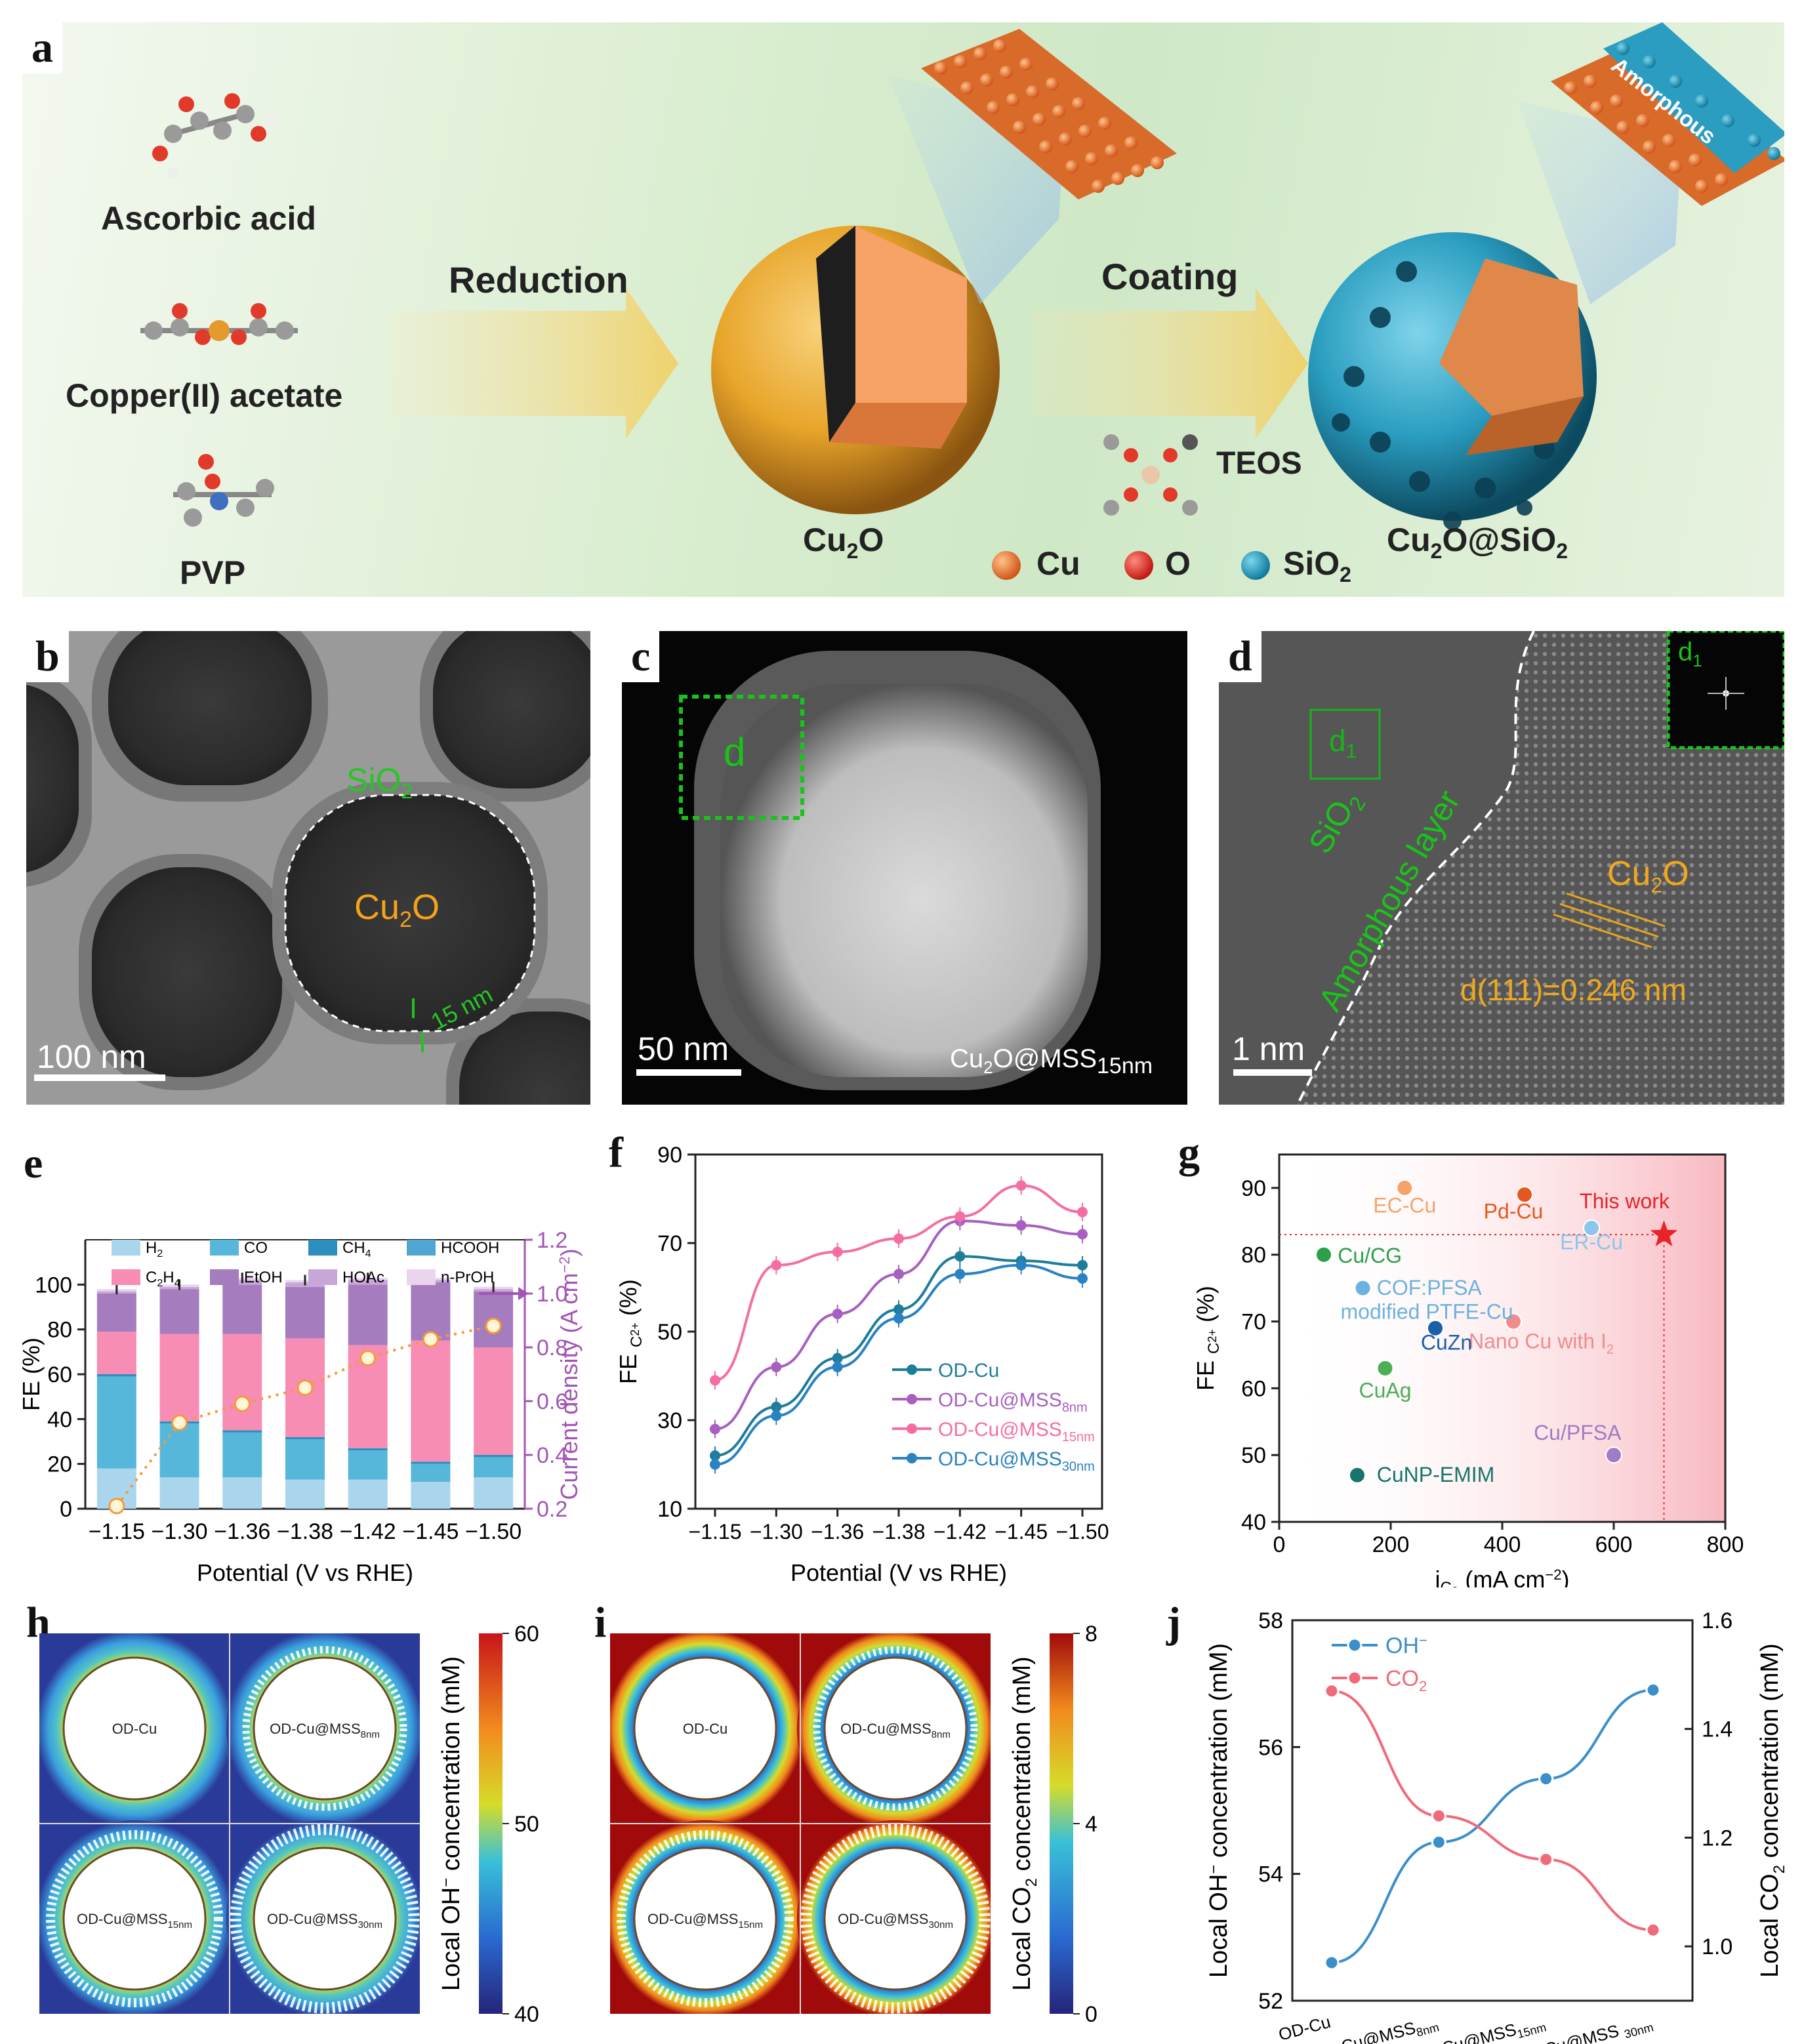 This screenshot has width=1804, height=2044. What do you see at coordinates (1323, 1254) in the screenshot?
I see `point-Cu/CG` at bounding box center [1323, 1254].